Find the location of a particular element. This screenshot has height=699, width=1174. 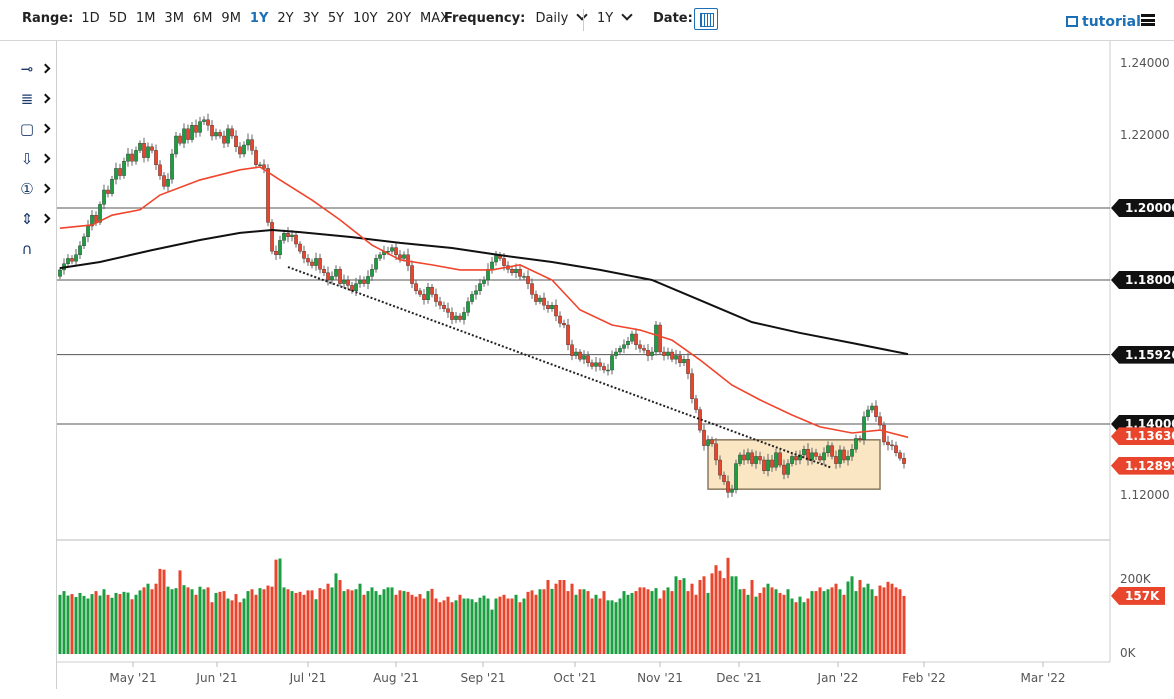

trendline is located at coordinates (560, 367).